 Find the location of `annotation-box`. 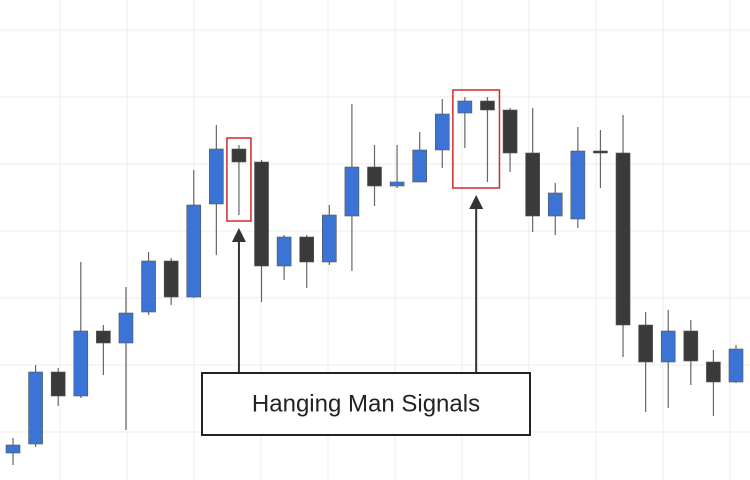

annotation-box is located at coordinates (366, 404).